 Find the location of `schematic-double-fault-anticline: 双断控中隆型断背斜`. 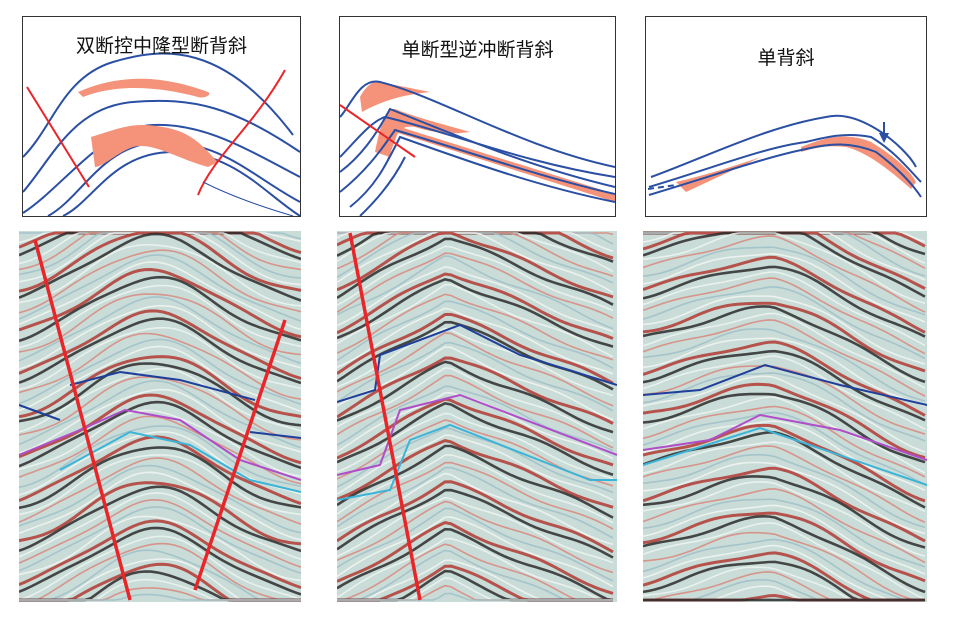

schematic-double-fault-anticline: 双断控中隆型断背斜 is located at coordinates (161, 116).